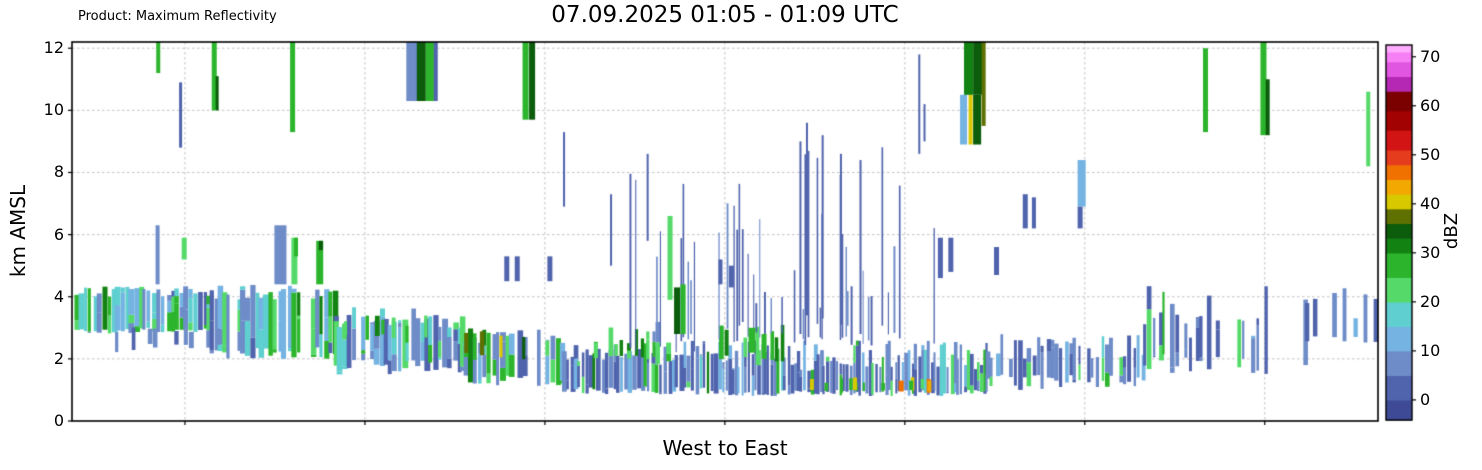 The width and height of the screenshot is (1482, 470). I want to click on colorbar-label: dBZ, so click(1451, 231).